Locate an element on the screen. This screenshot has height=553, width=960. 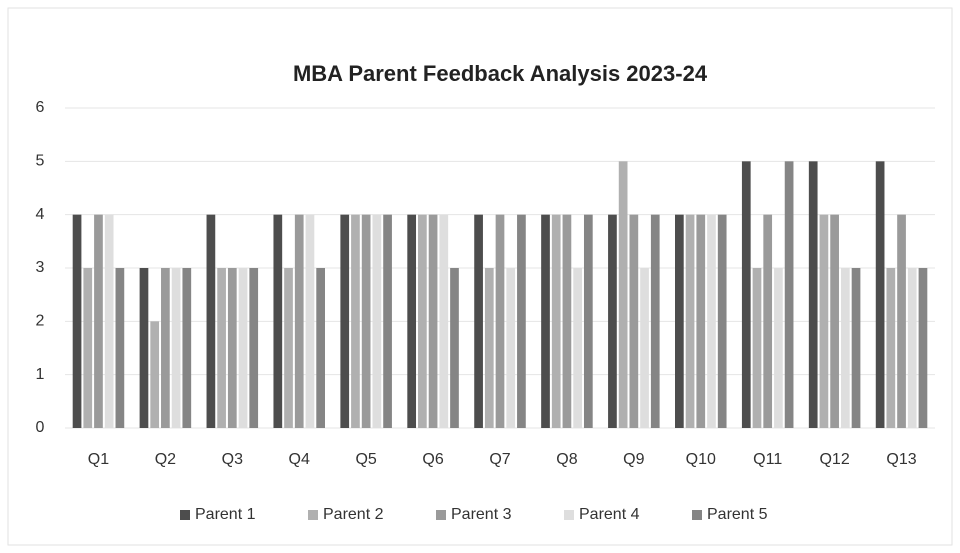
x-tick-label: Q1 is located at coordinates (98, 459).